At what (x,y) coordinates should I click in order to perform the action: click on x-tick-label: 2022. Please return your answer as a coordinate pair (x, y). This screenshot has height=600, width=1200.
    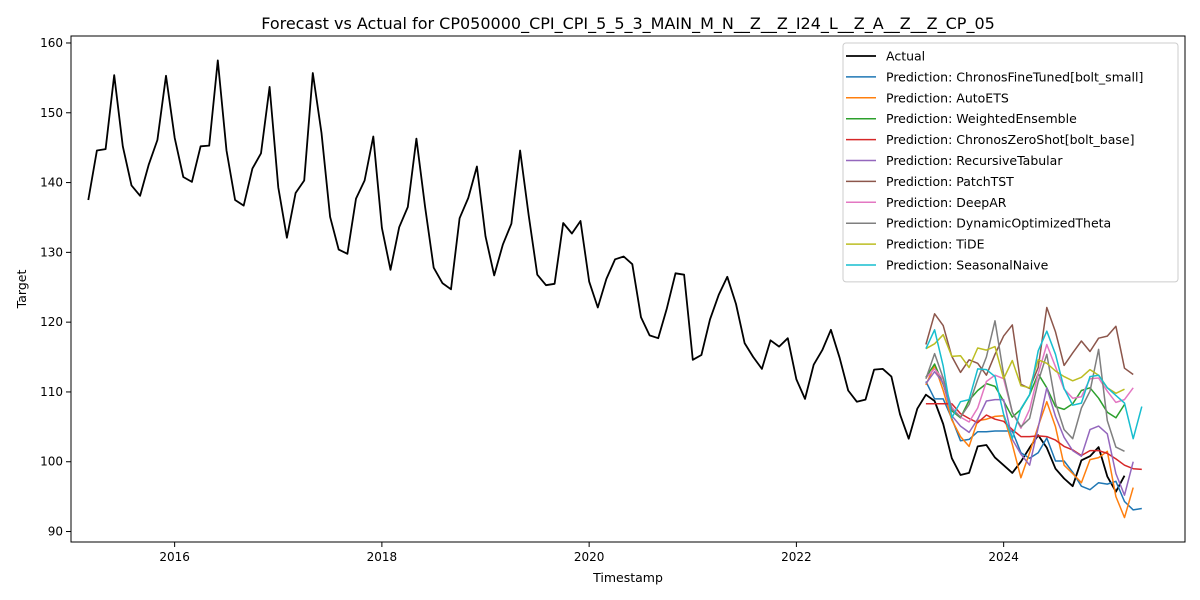
    Looking at the image, I should click on (796, 557).